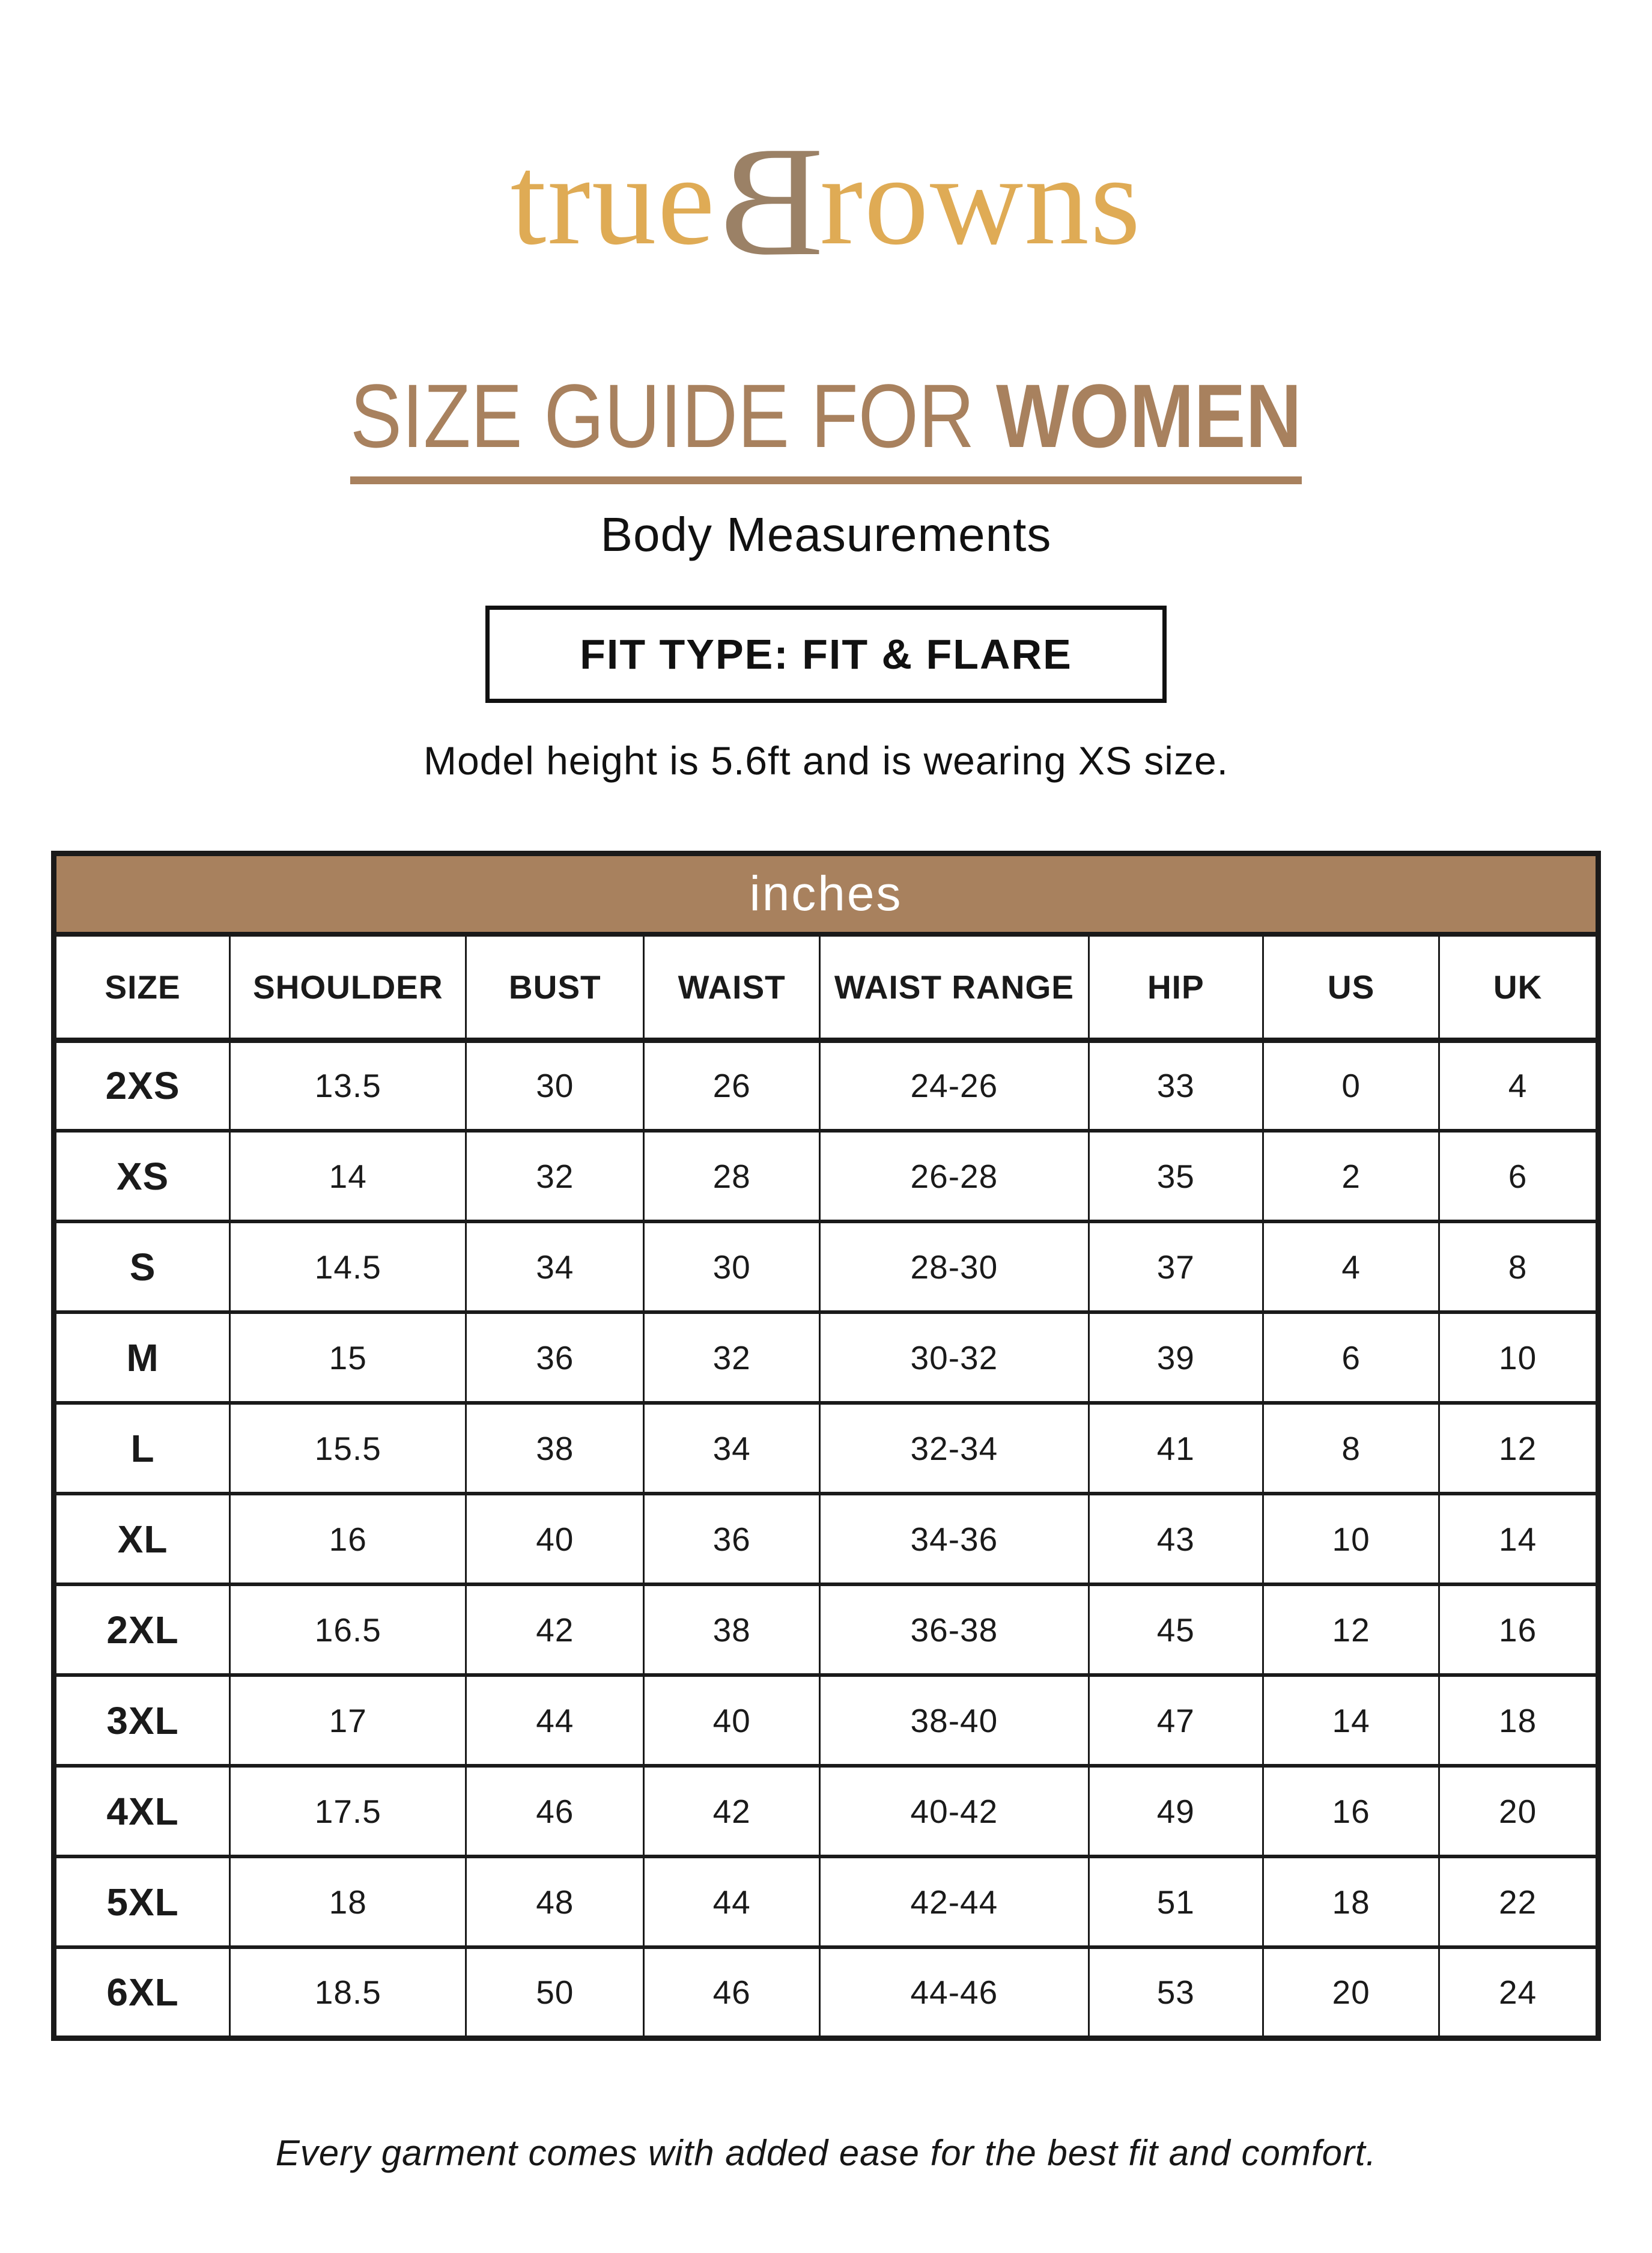 The height and width of the screenshot is (2253, 1652). What do you see at coordinates (348, 1811) in the screenshot?
I see `measurement-value: 17.5` at bounding box center [348, 1811].